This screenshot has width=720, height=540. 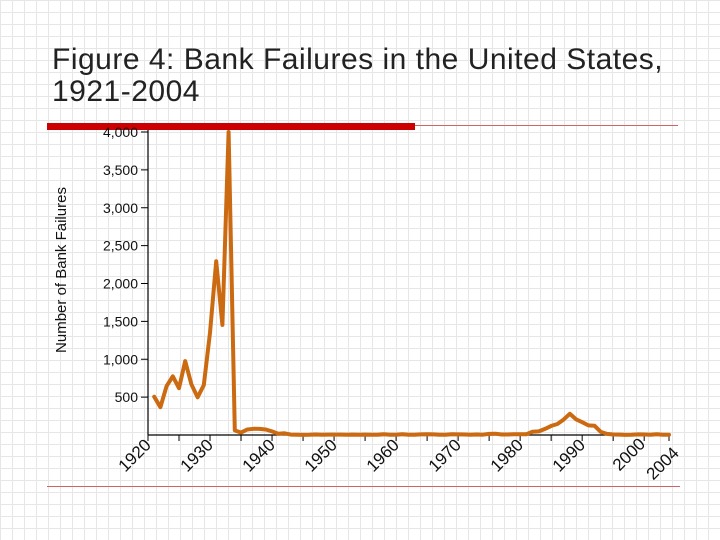 What do you see at coordinates (120, 246) in the screenshot?
I see `y-tick-label: 2,500` at bounding box center [120, 246].